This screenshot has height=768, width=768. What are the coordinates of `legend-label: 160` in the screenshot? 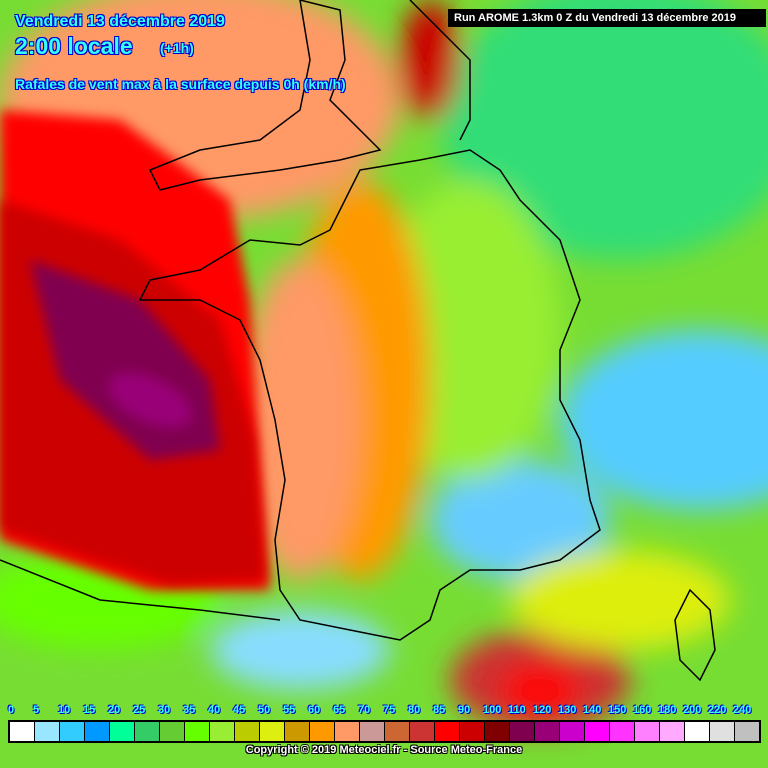 It's located at (642, 710).